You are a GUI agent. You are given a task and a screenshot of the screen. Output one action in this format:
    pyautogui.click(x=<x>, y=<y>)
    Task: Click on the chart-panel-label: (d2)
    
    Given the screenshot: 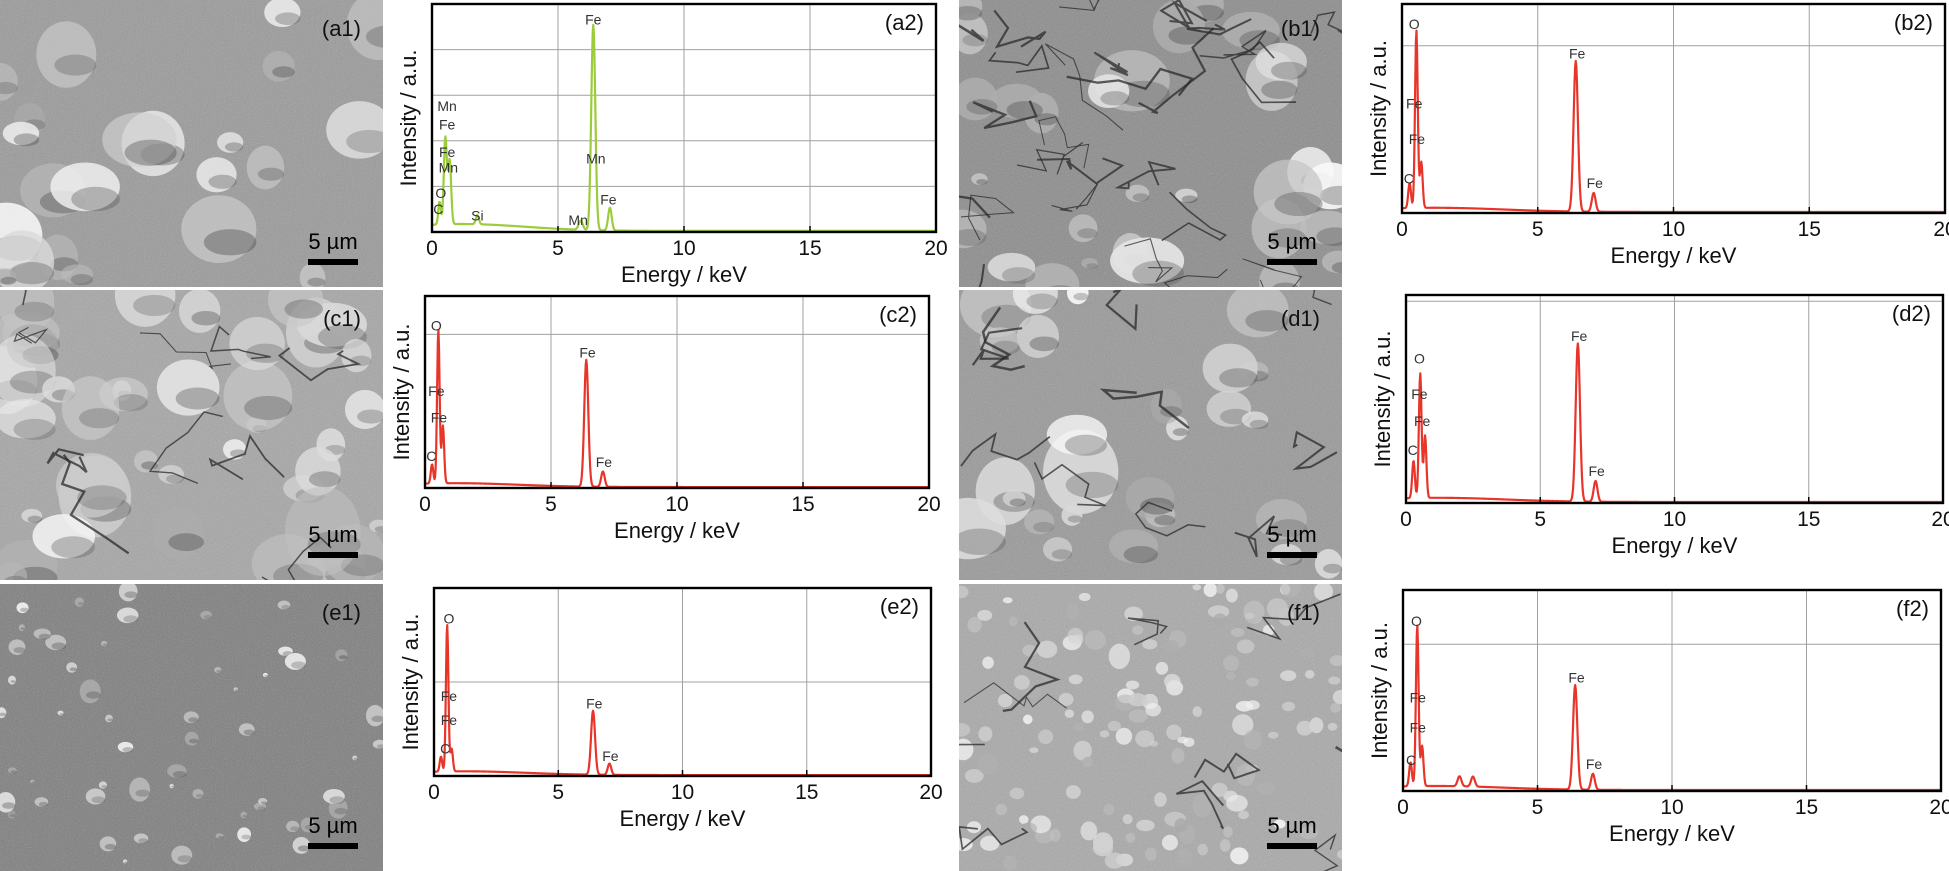 What is the action you would take?
    pyautogui.click(x=1911, y=313)
    